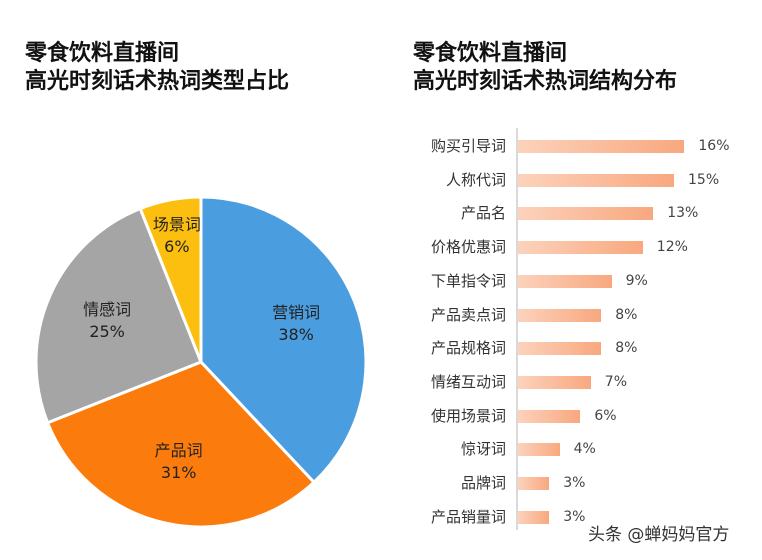 The image size is (762, 560). I want to click on bar-category-label: 购买引导词, so click(468, 146).